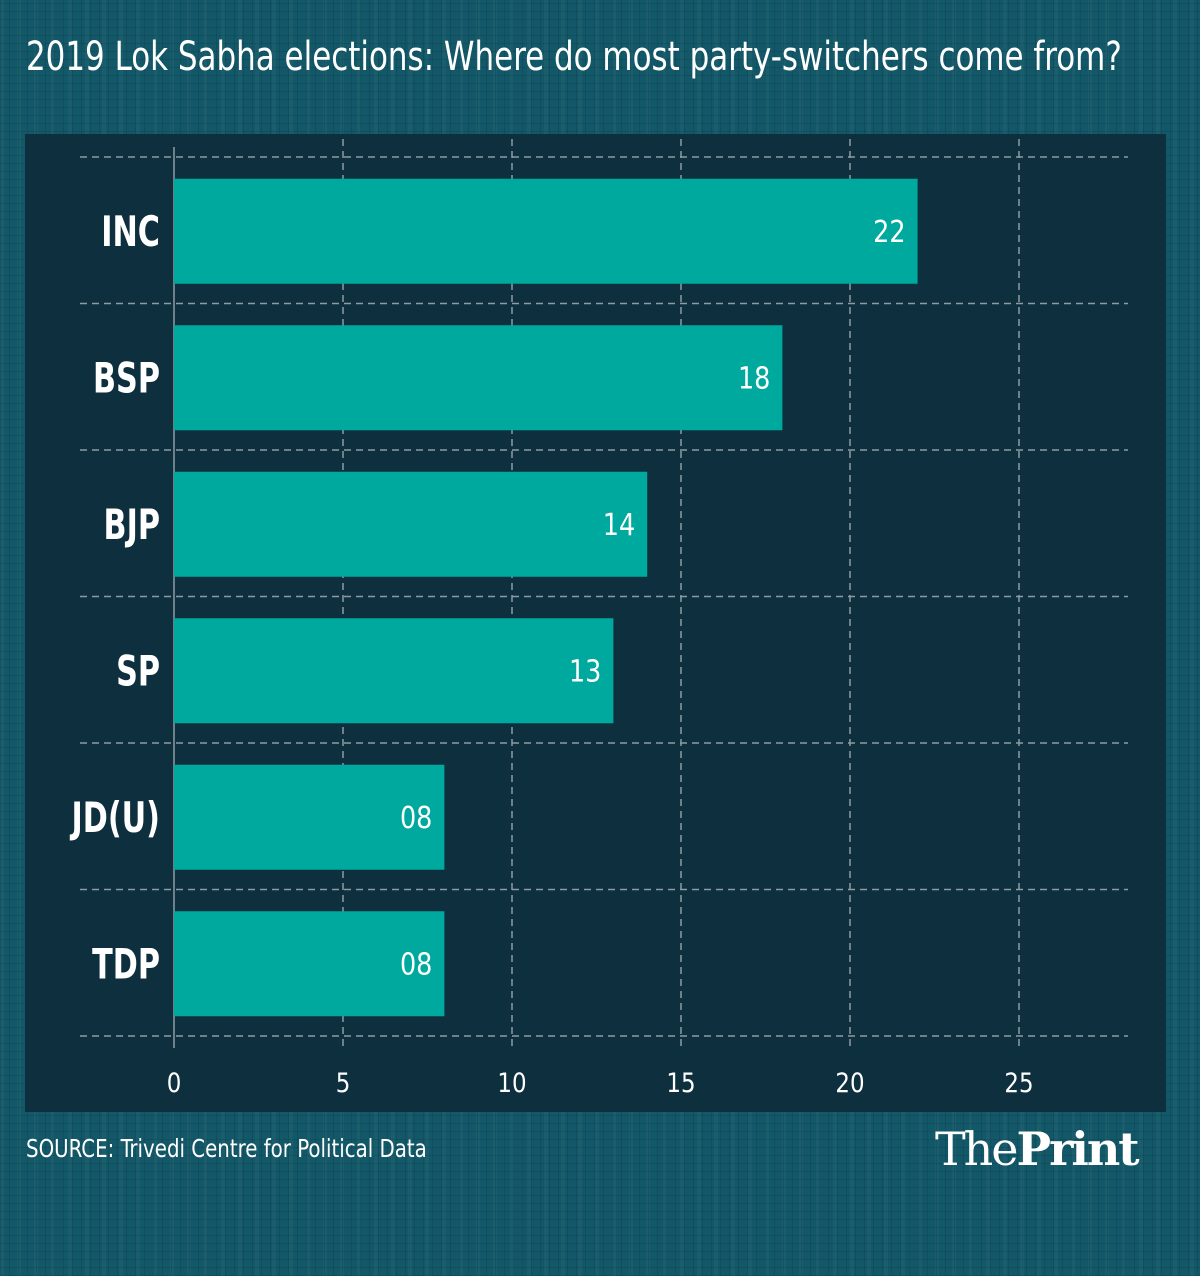  What do you see at coordinates (511, 1082) in the screenshot?
I see `x-tick-label: 10` at bounding box center [511, 1082].